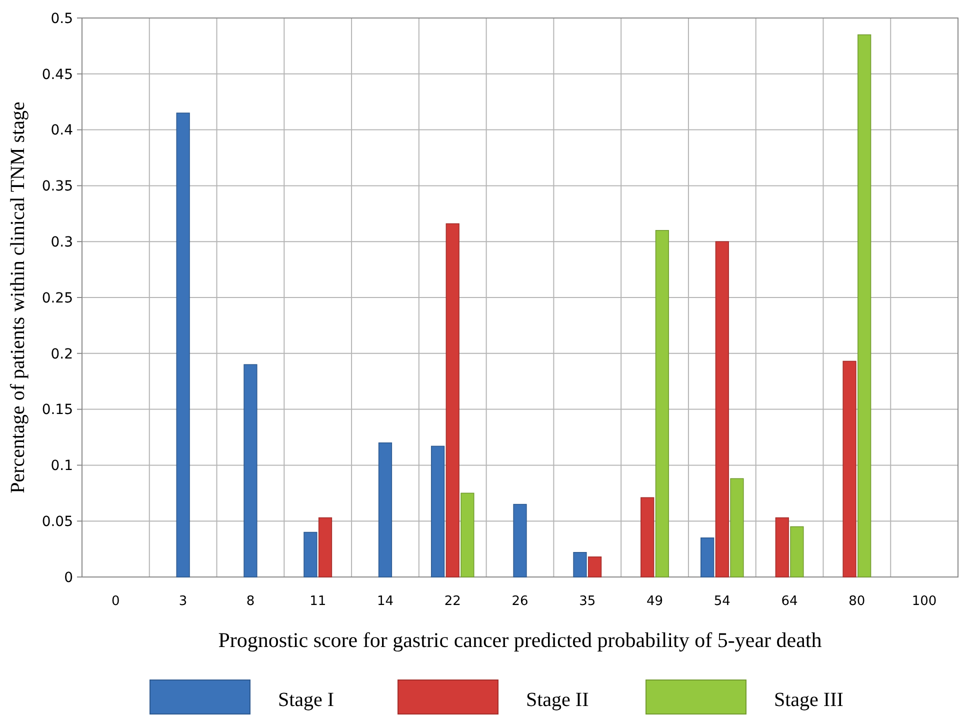 The width and height of the screenshot is (974, 724). I want to click on x-tick-label: 100, so click(924, 601).